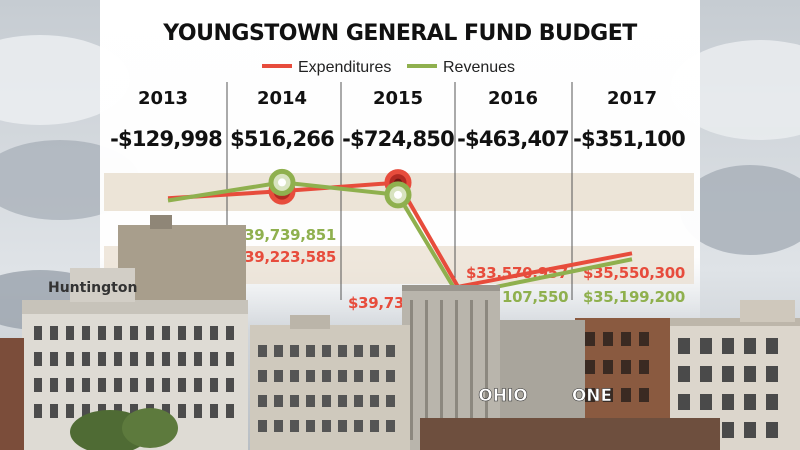  I want to click on sign-ohio: OHIO, so click(502, 396).